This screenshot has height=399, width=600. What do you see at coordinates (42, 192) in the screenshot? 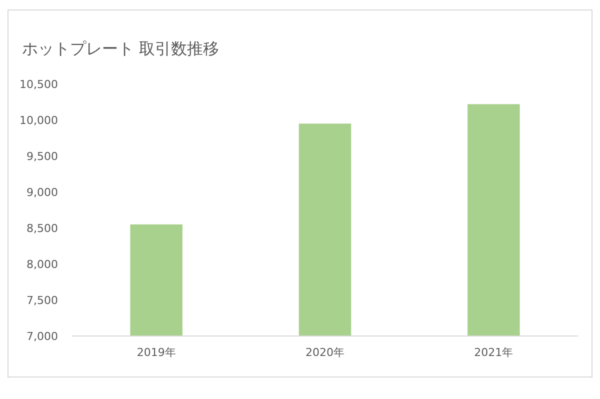
I see `y-tick-label: 9,000` at bounding box center [42, 192].